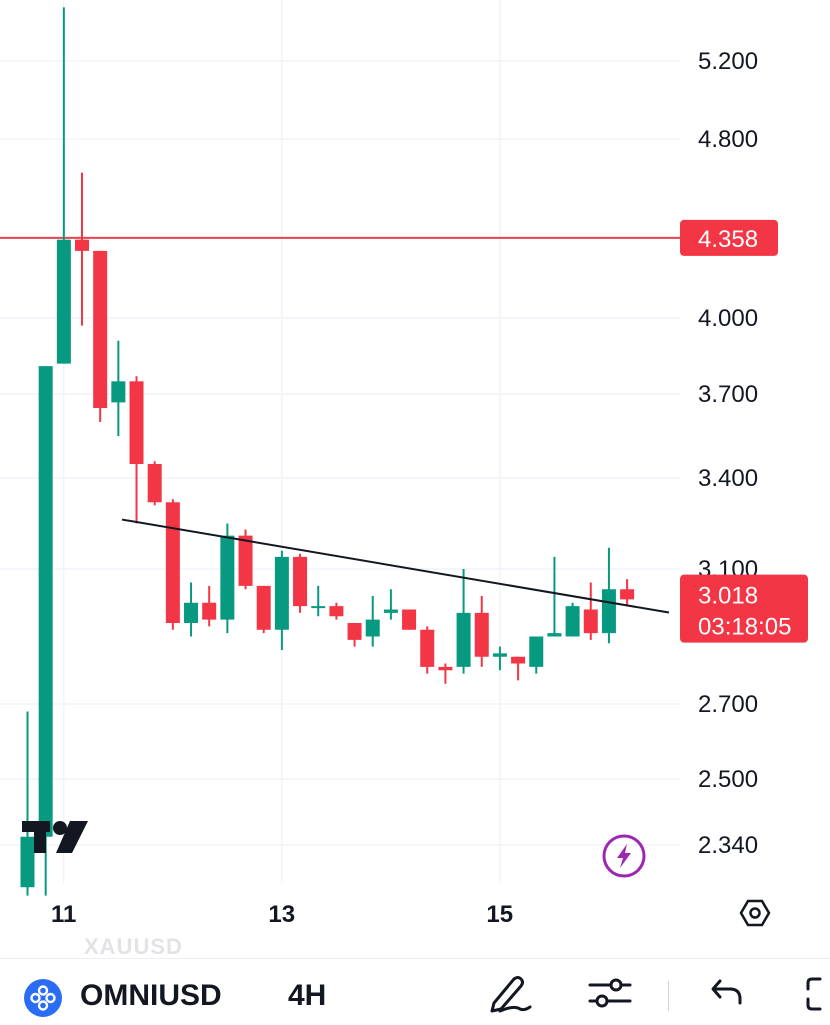 The image size is (830, 1025). What do you see at coordinates (728, 704) in the screenshot?
I see `y-tick-label: 2.700` at bounding box center [728, 704].